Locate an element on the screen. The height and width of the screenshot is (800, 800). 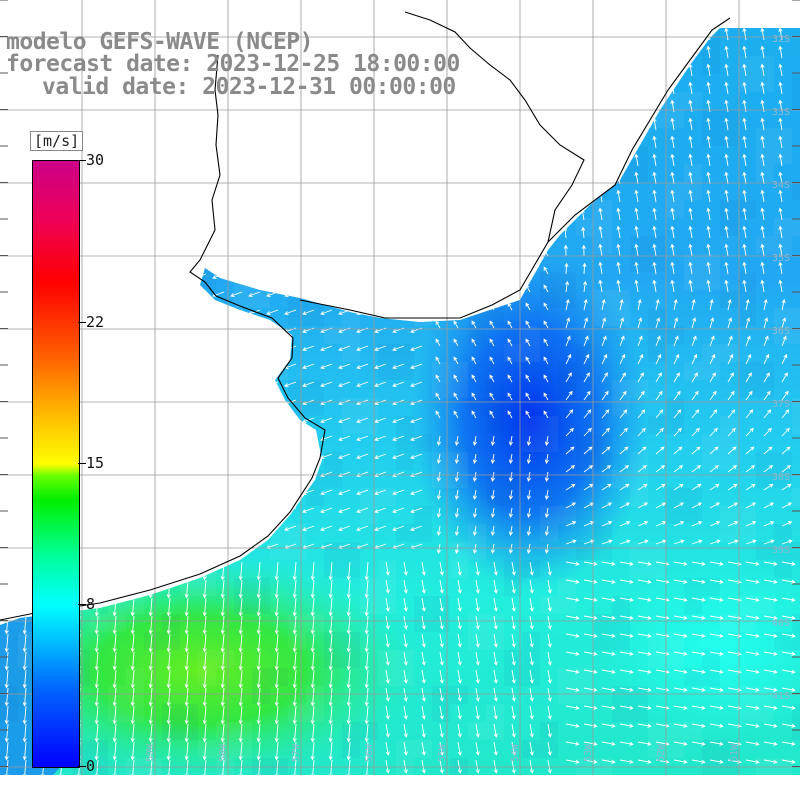
title-valid-date: valid date: 2023-12-31 00:00:00 is located at coordinates (249, 87).